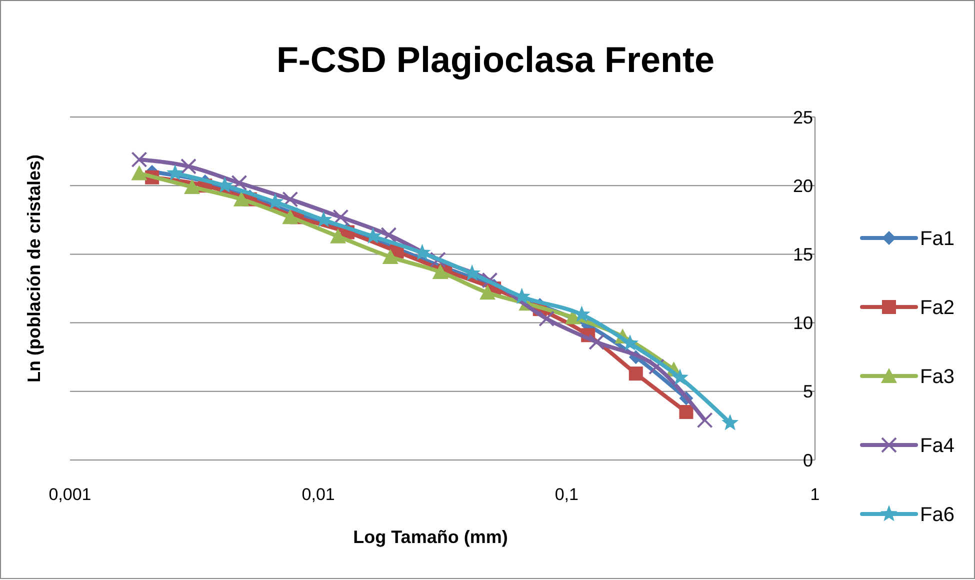 The width and height of the screenshot is (975, 580). Describe the element at coordinates (937, 308) in the screenshot. I see `legend-label: Fa2` at that location.